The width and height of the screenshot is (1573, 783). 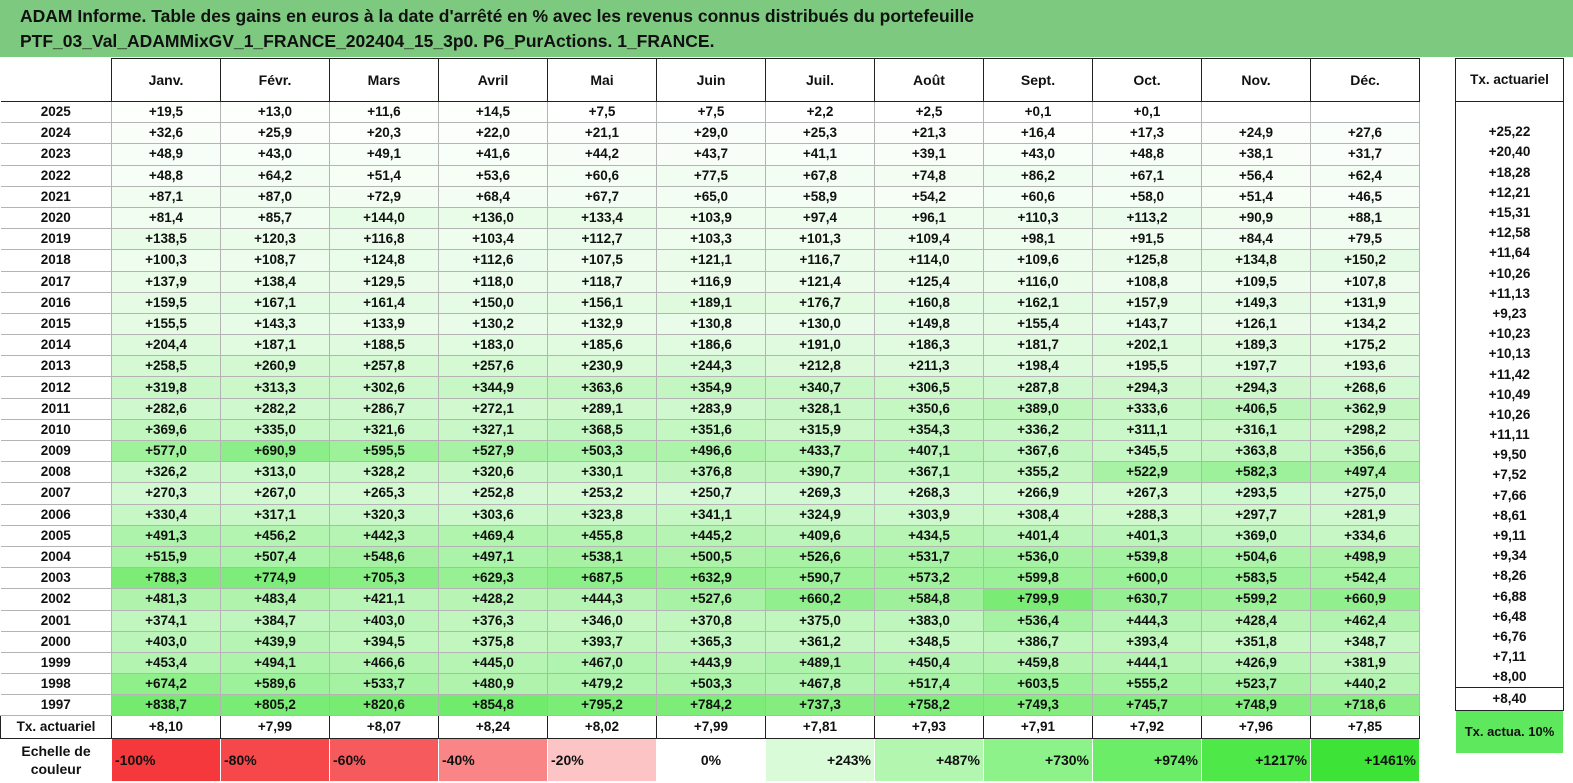 What do you see at coordinates (1509, 354) in the screenshot?
I see `rate-value: +10,13` at bounding box center [1509, 354].